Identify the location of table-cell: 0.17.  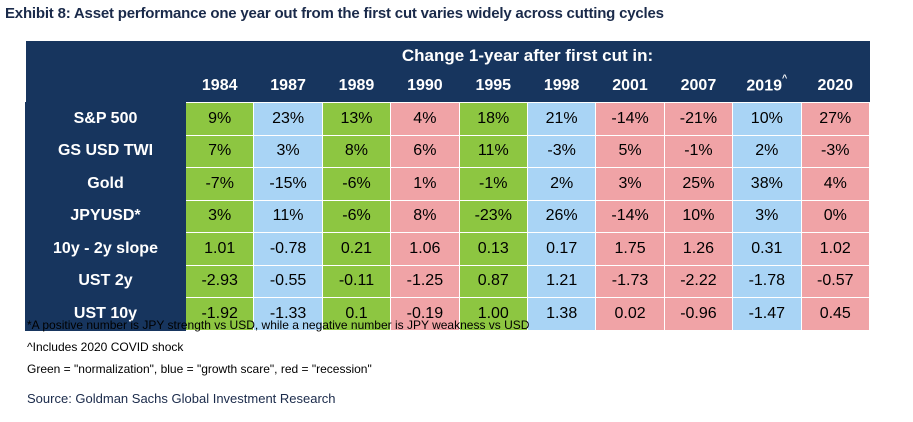
(561, 249).